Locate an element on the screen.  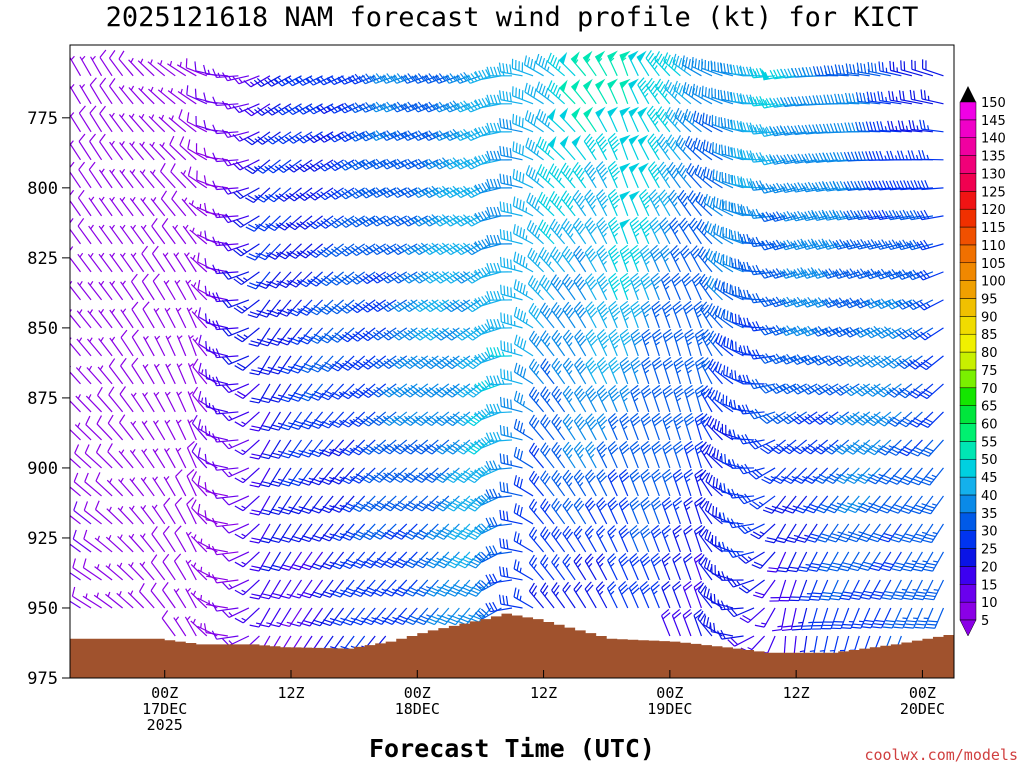
colorbar-label: 30 is located at coordinates (989, 532).